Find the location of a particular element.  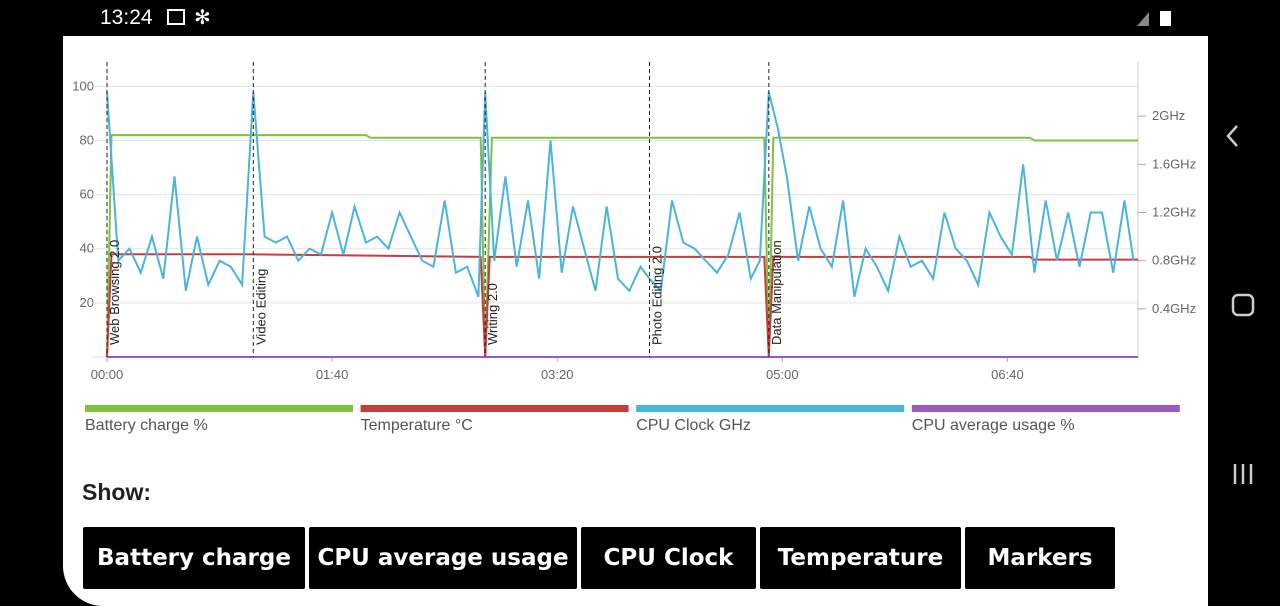

y-tick-label: 20 is located at coordinates (87, 302).